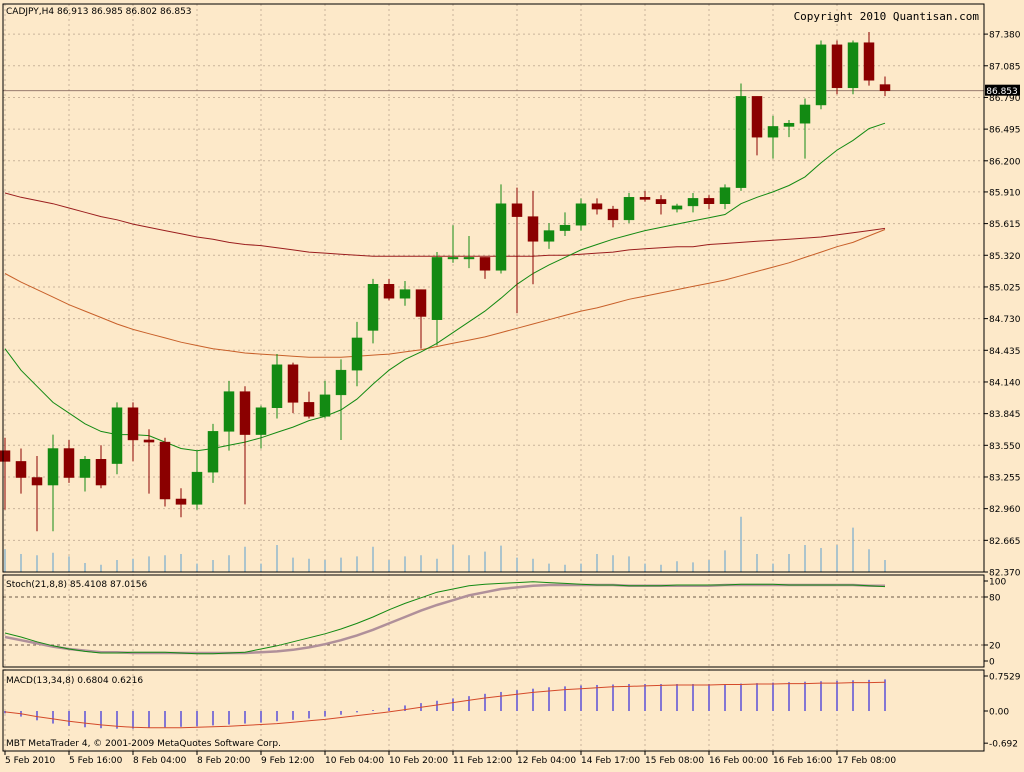 Image resolution: width=1024 pixels, height=772 pixels. I want to click on macd-title: MACD(13,34,8) 0.6804 0.6216, so click(74, 681).